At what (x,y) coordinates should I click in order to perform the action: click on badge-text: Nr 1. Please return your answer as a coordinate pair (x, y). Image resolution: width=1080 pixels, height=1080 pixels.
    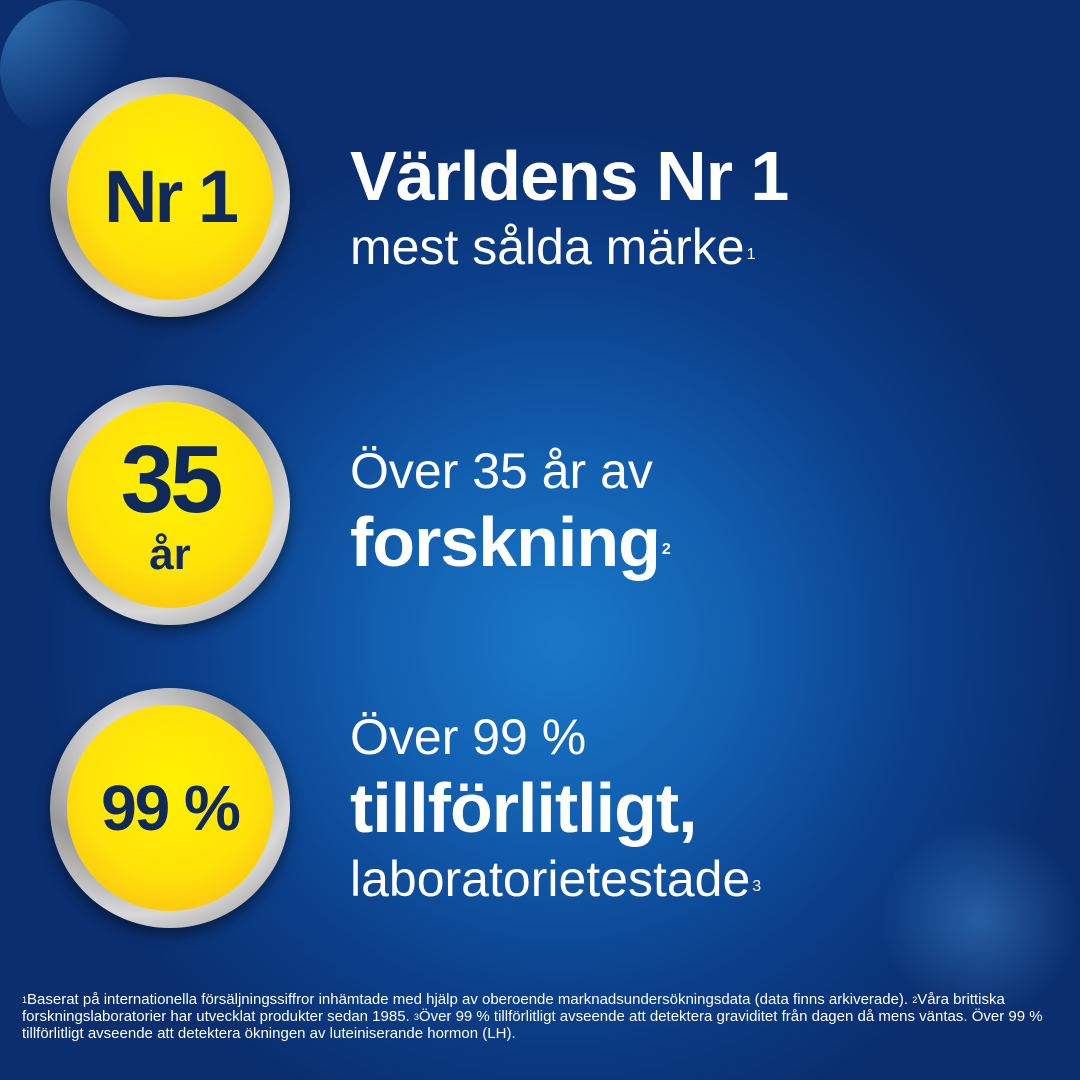
    Looking at the image, I should click on (171, 196).